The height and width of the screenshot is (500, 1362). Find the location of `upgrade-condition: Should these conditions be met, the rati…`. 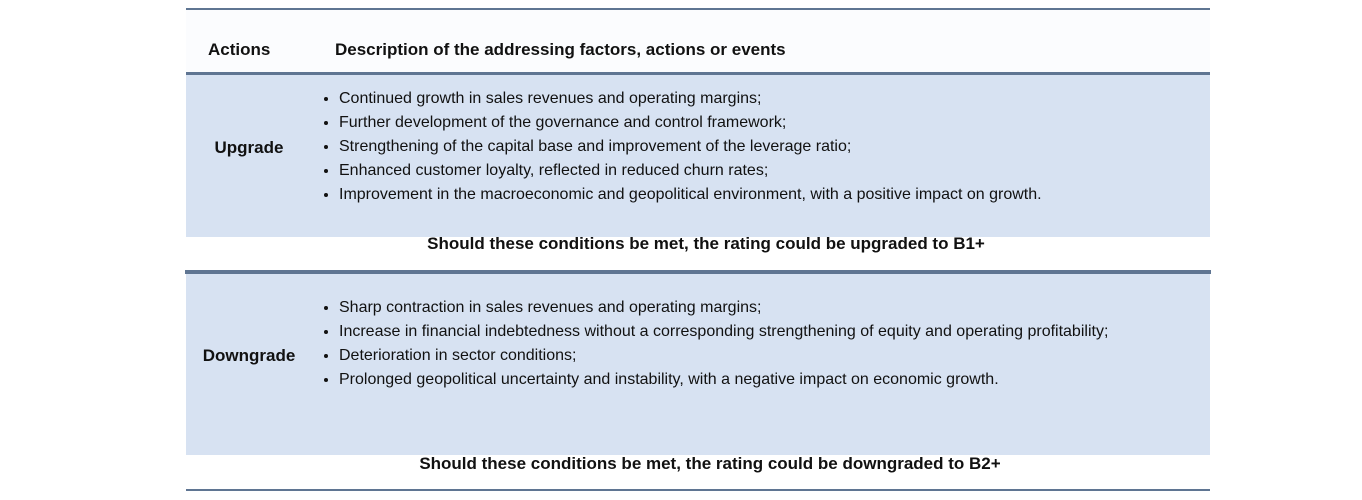

upgrade-condition: Should these conditions be met, the rati… is located at coordinates (706, 243).